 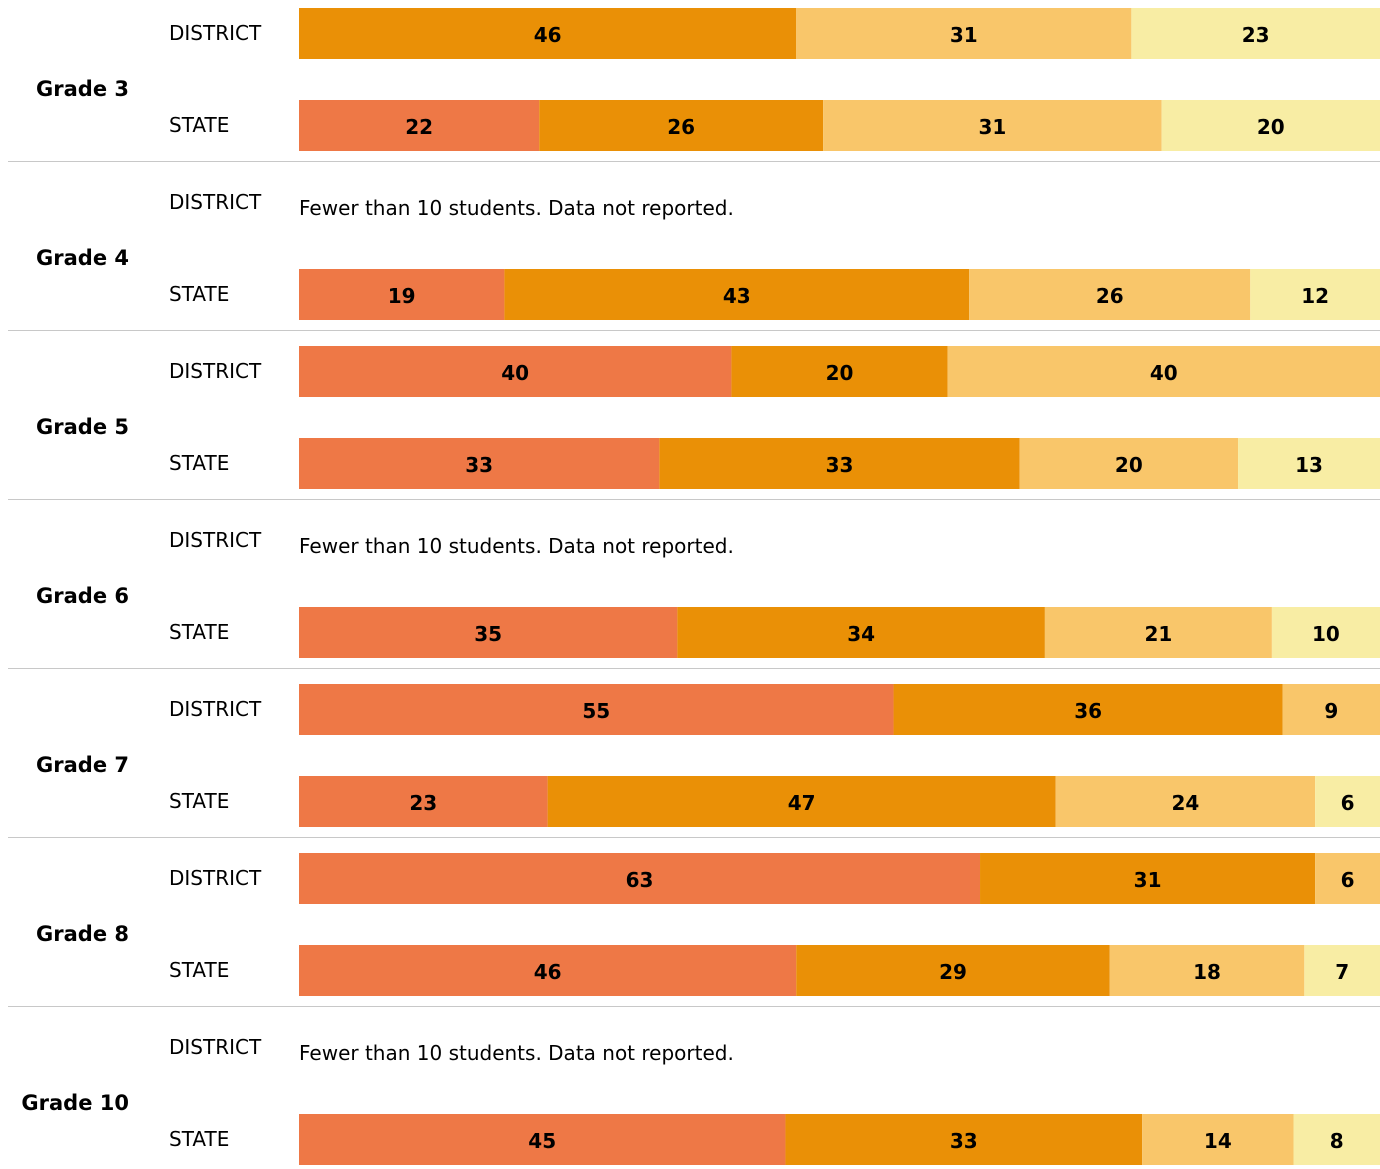 I want to click on bar-segment-value-label: 10, so click(x=1326, y=634).